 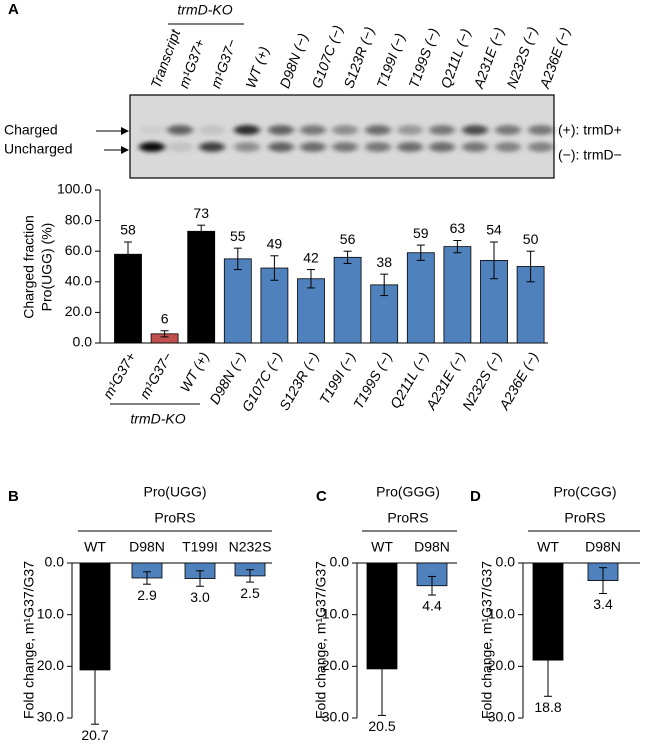 I want to click on gel, so click(x=342, y=136).